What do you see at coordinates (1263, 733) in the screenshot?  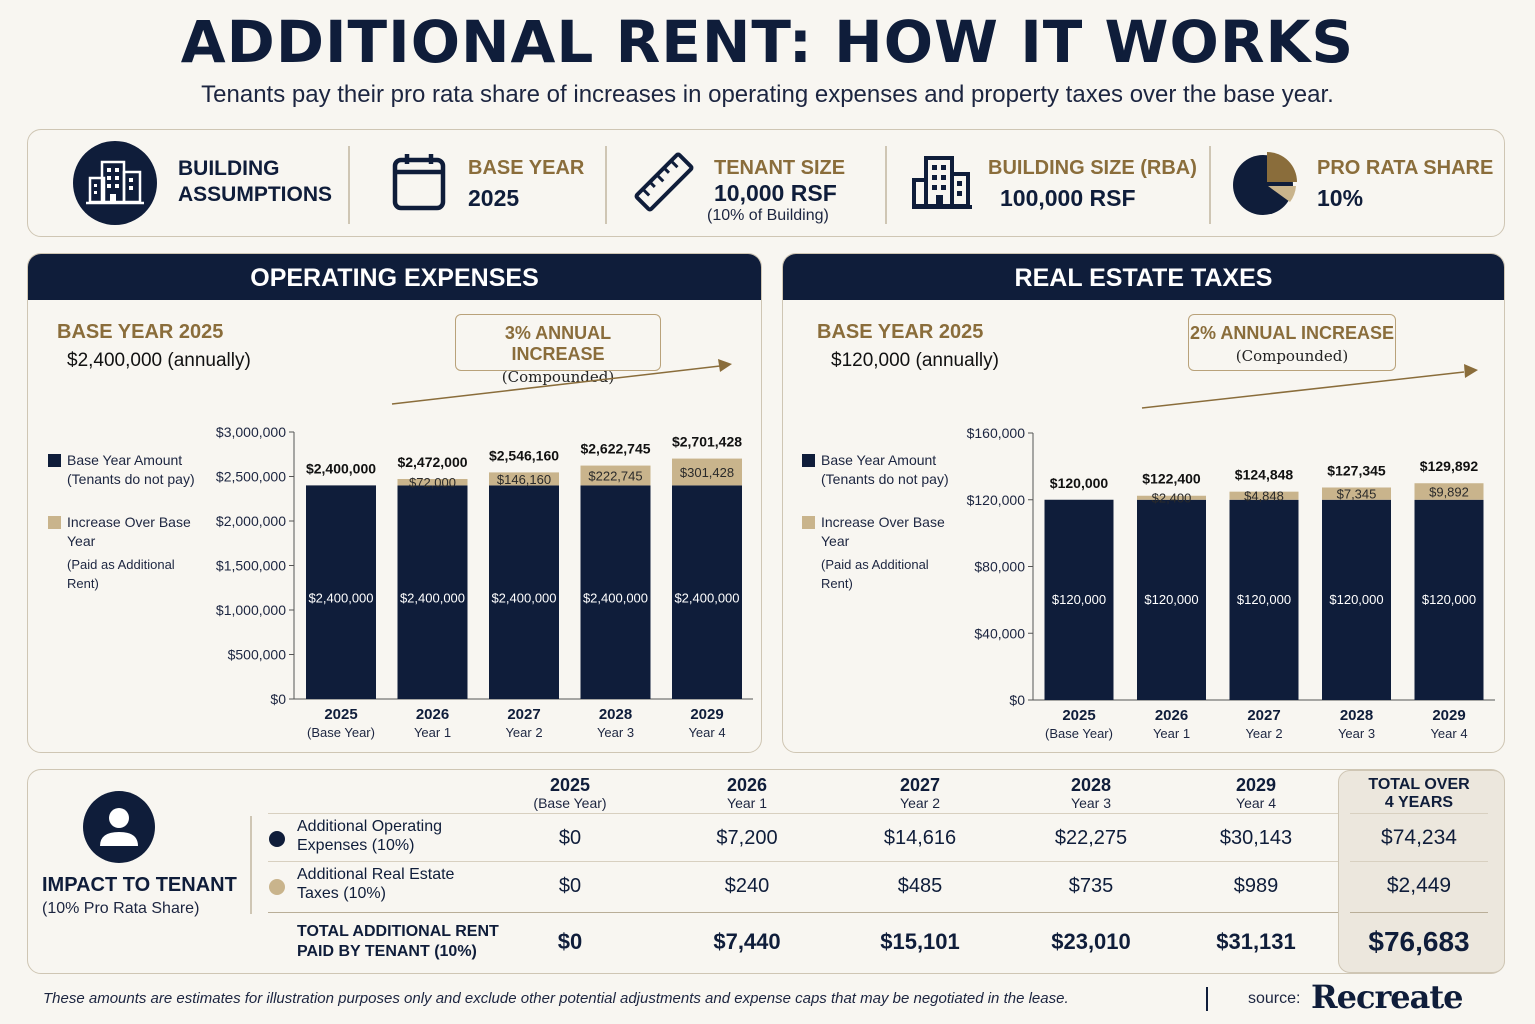 I see `category-sublabel: Year 2` at bounding box center [1263, 733].